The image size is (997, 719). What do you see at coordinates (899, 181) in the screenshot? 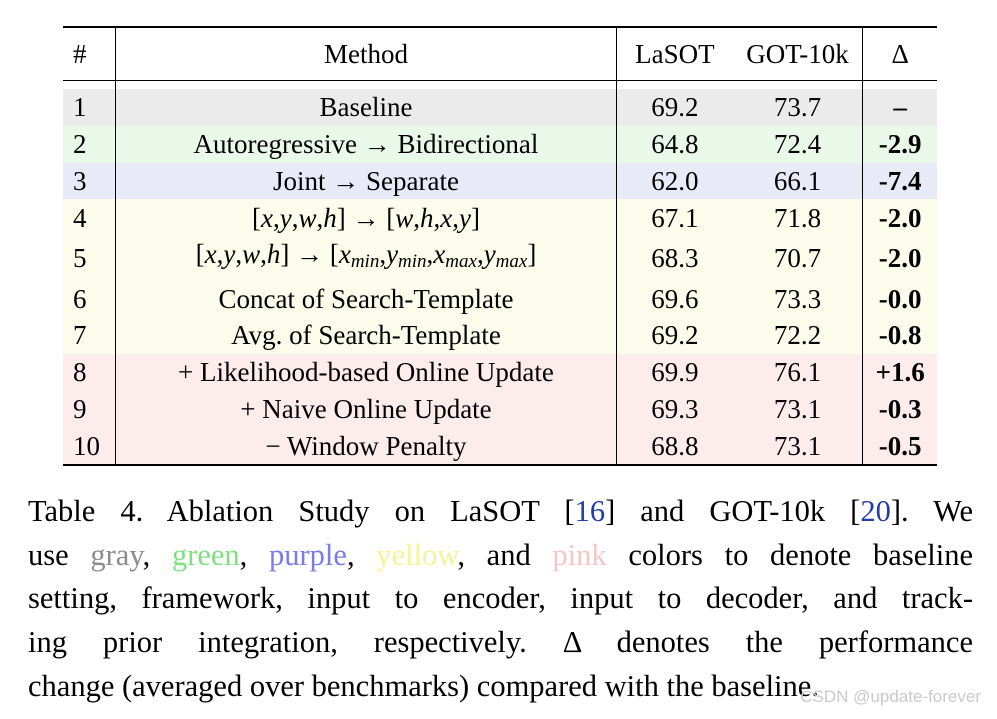
I see `cell-delta: -7.4` at bounding box center [899, 181].